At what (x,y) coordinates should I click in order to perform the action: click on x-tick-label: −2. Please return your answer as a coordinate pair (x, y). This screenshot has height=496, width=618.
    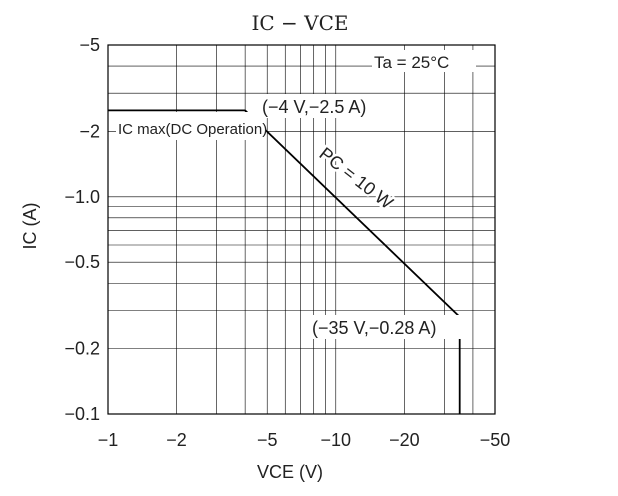
    Looking at the image, I should click on (176, 440).